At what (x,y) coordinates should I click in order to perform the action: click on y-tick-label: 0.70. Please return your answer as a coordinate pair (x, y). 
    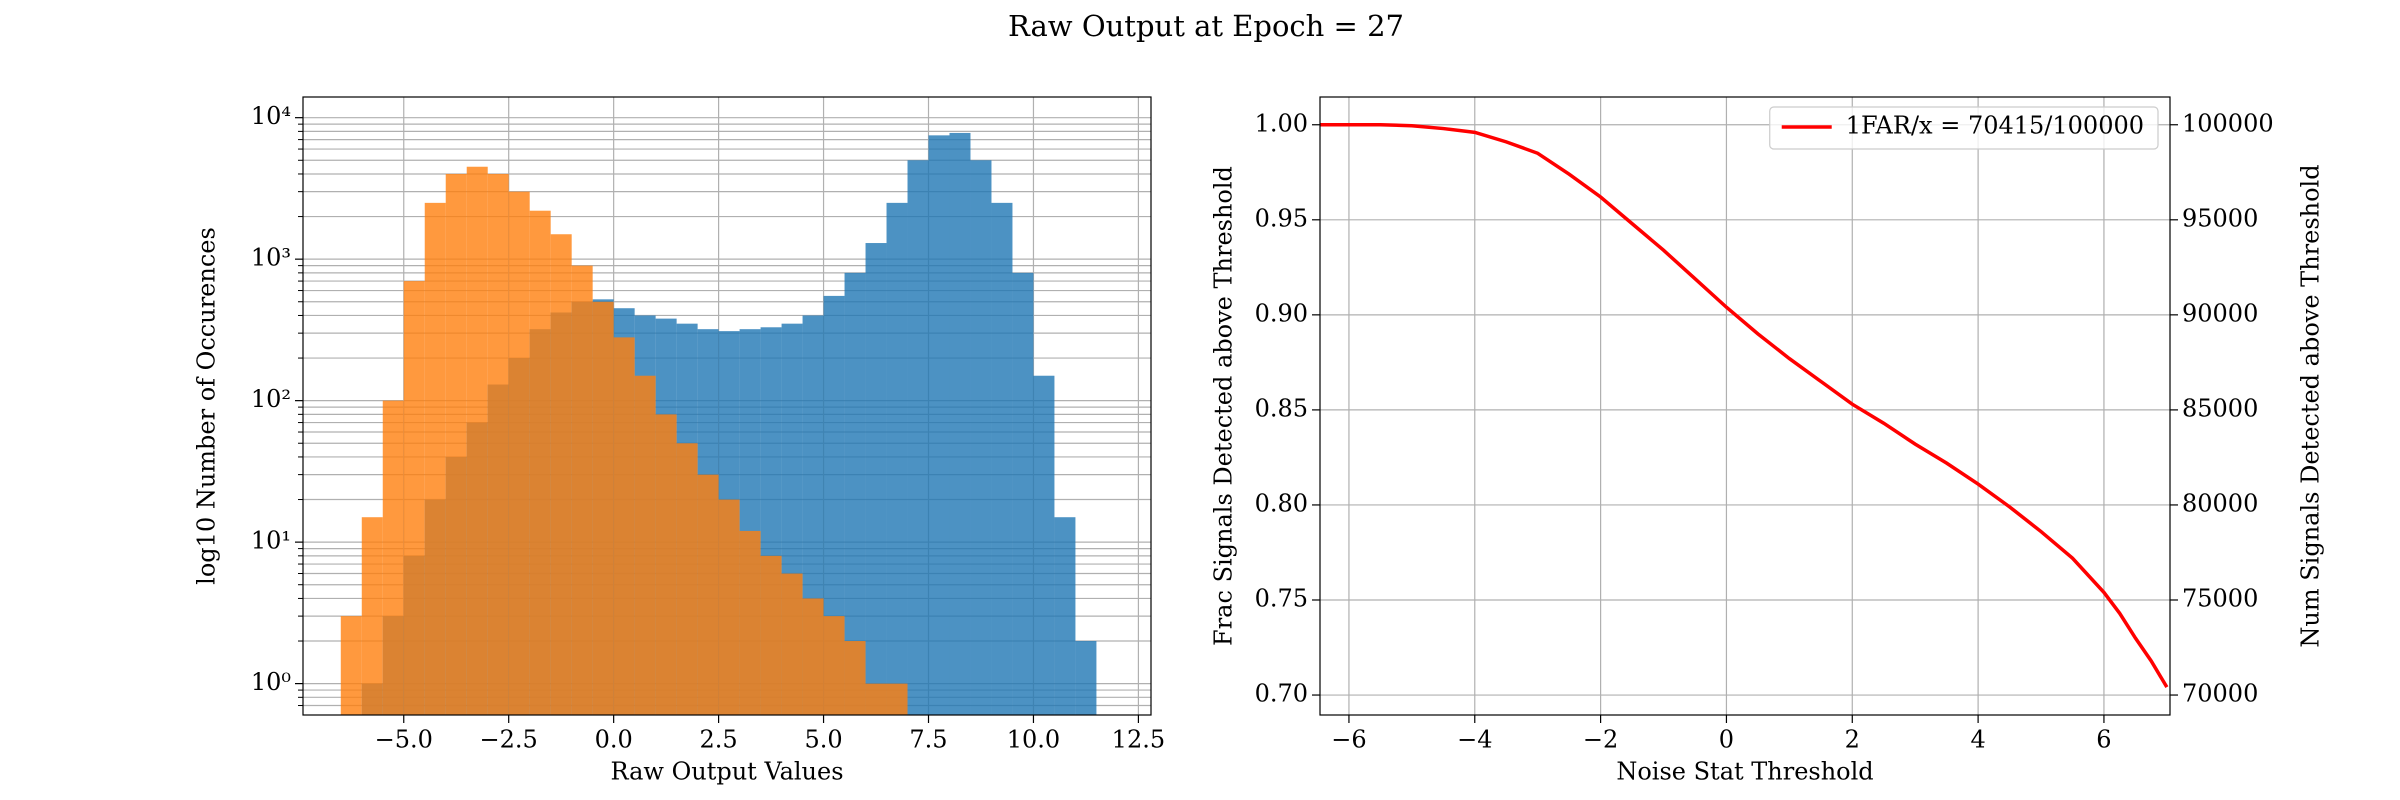
    Looking at the image, I should click on (1281, 694).